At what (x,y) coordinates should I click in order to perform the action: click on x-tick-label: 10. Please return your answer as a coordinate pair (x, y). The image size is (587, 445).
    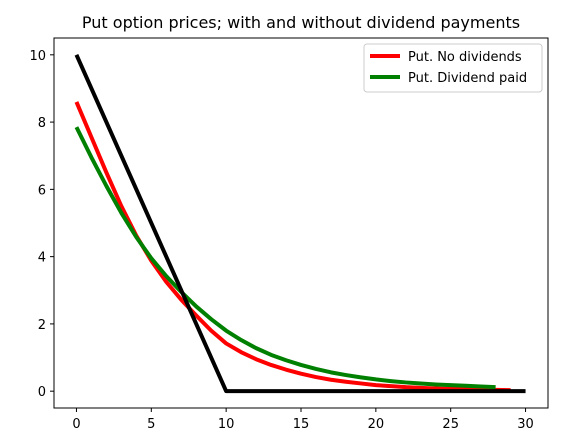
    Looking at the image, I should click on (226, 424).